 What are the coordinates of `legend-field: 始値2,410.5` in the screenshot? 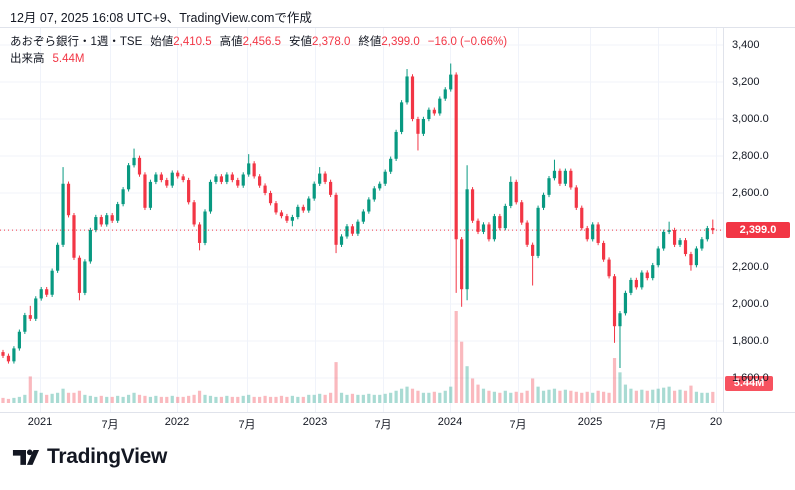 It's located at (181, 42).